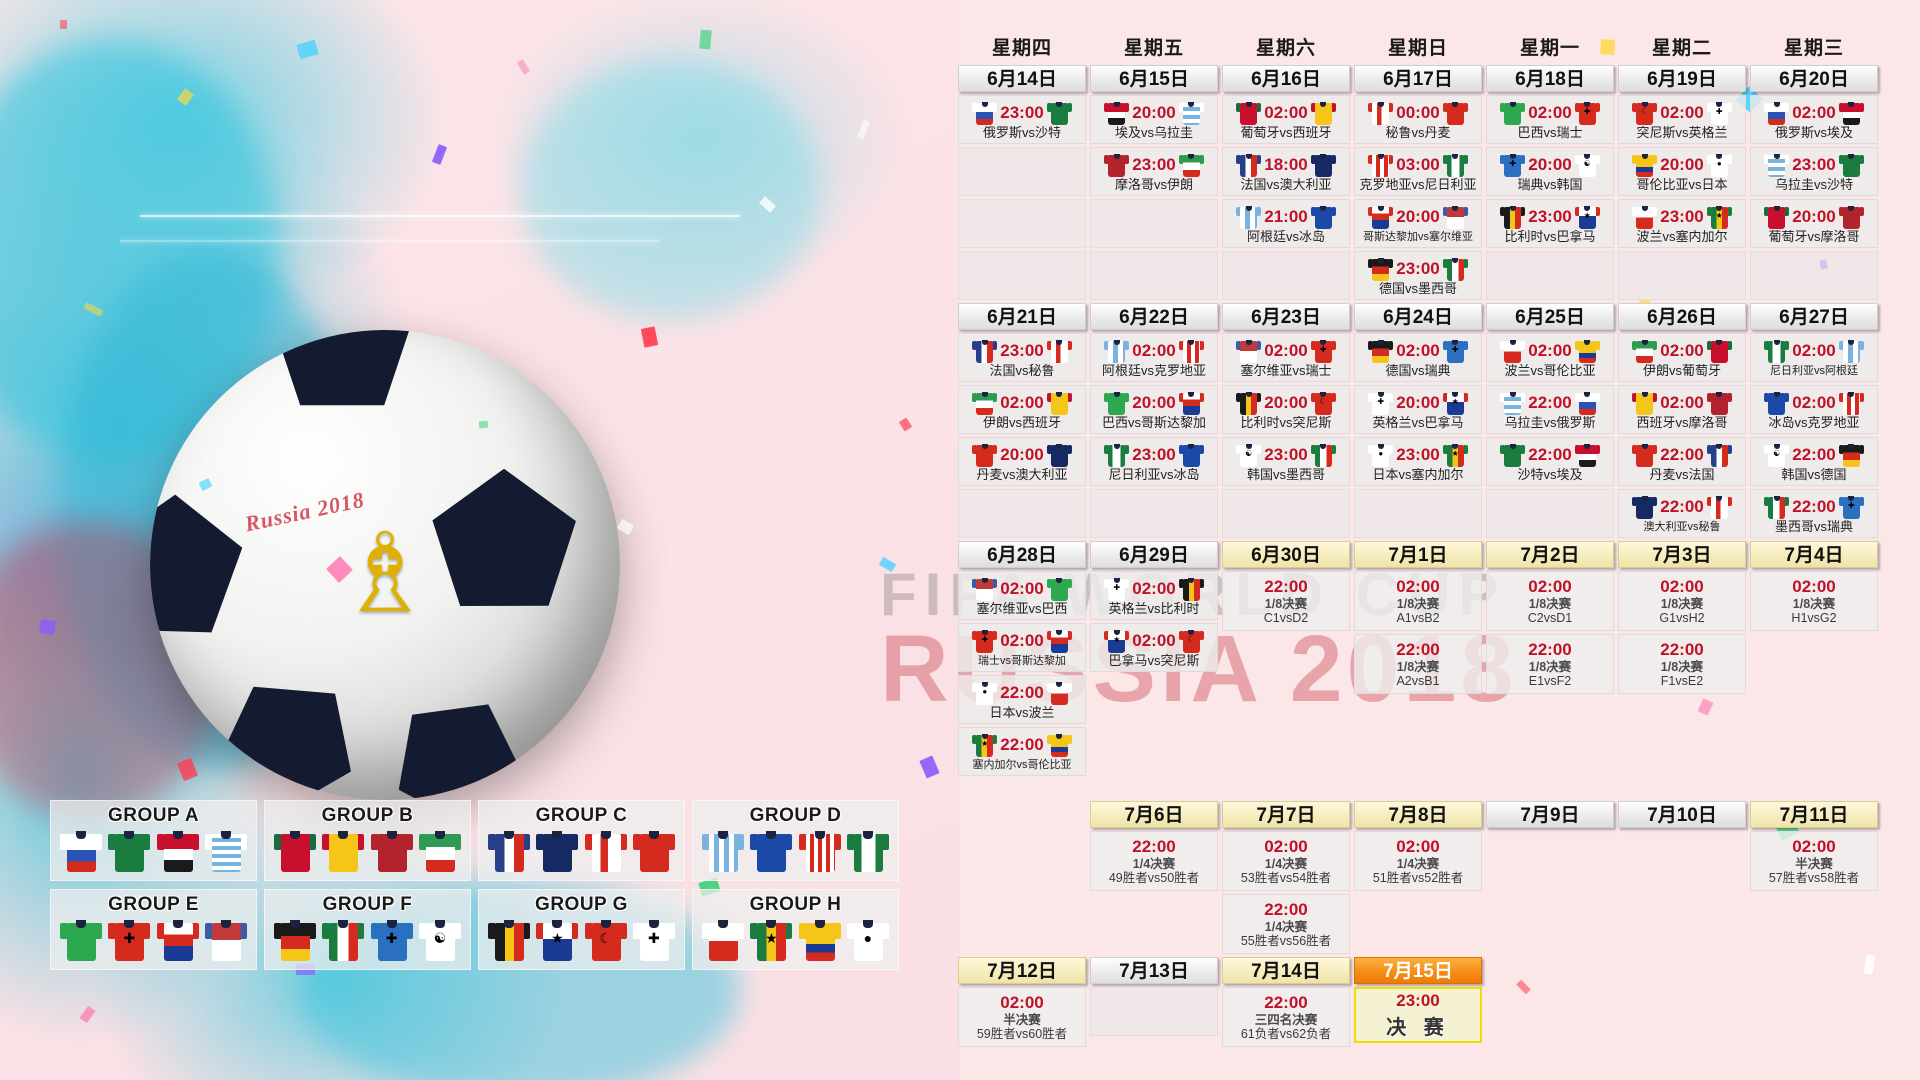 The image size is (1920, 1080). I want to click on group-box-e: GROUP E ✚, so click(153, 929).